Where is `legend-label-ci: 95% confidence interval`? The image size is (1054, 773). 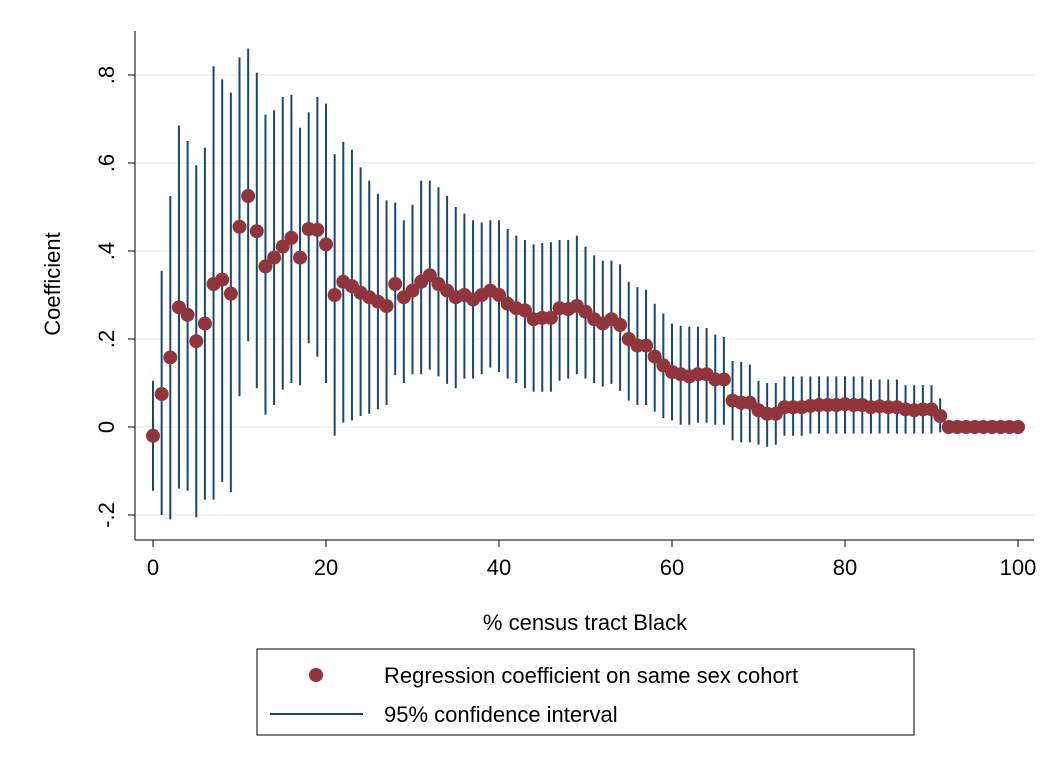
legend-label-ci: 95% confidence interval is located at coordinates (501, 714).